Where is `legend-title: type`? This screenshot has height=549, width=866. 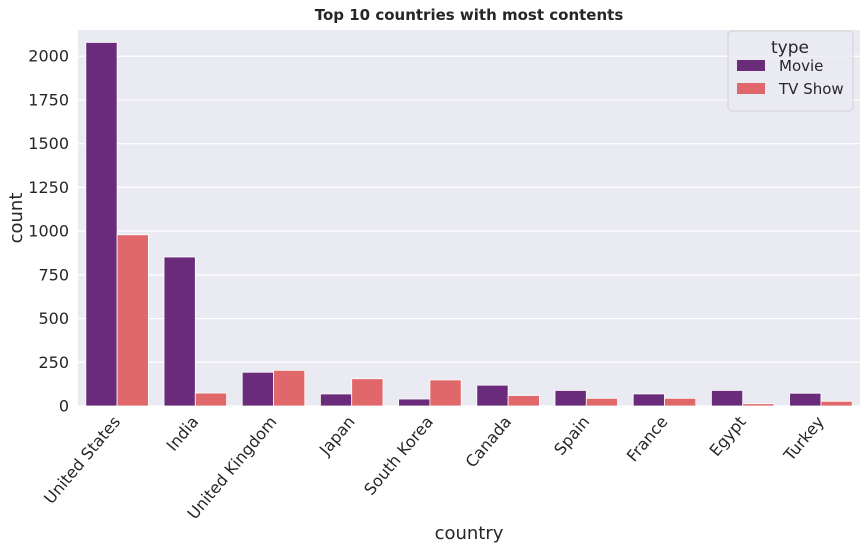
legend-title: type is located at coordinates (790, 48).